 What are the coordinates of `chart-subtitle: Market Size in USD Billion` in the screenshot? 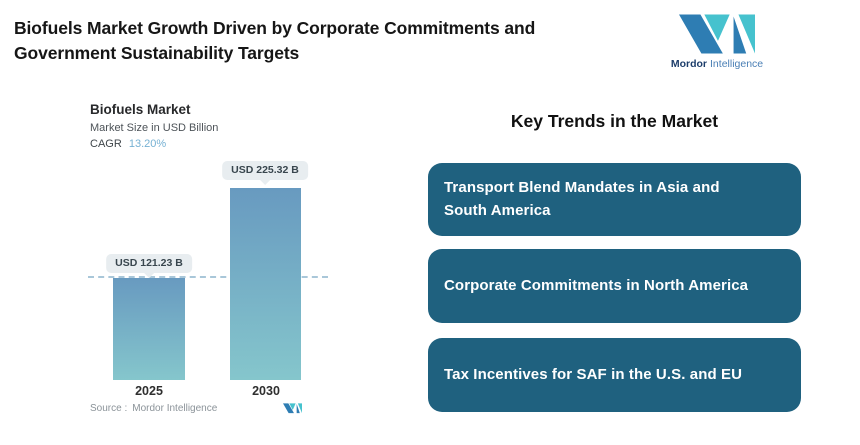 It's located at (154, 128).